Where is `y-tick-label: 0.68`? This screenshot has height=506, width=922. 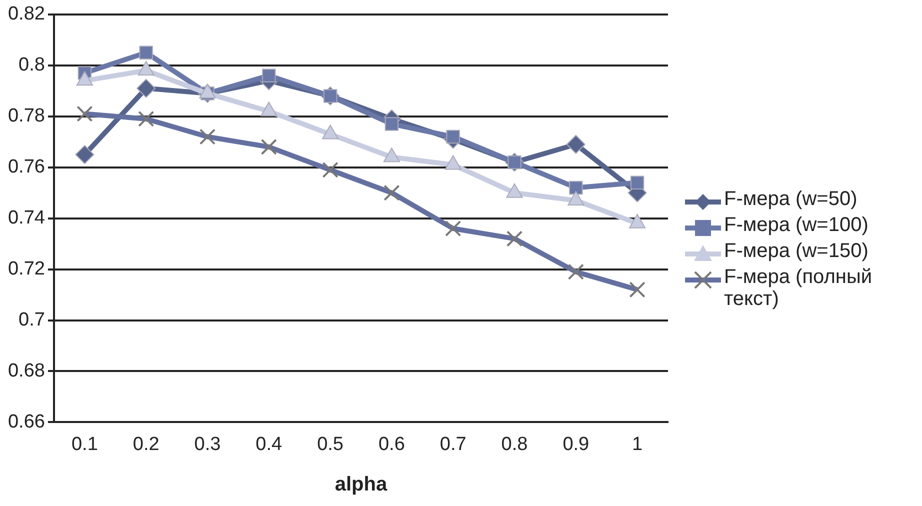
y-tick-label: 0.68 is located at coordinates (26, 371).